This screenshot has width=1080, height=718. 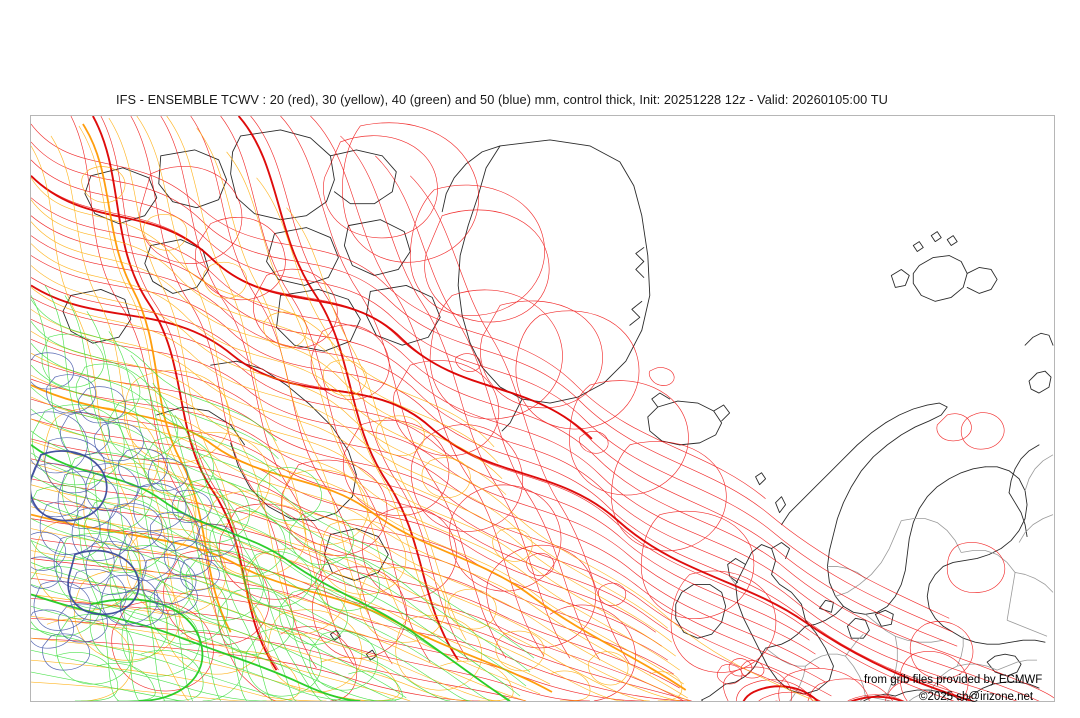 What do you see at coordinates (976, 697) in the screenshot?
I see `credit-copyright: ©2025 sb@irizone.net` at bounding box center [976, 697].